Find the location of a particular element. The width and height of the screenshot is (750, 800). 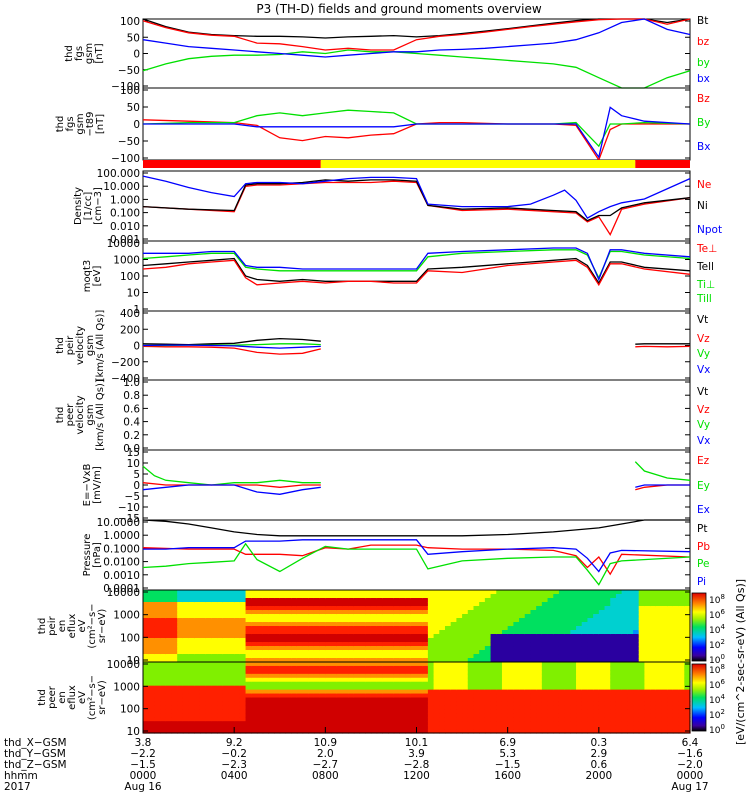

legend-bt: Bt is located at coordinates (702, 21).